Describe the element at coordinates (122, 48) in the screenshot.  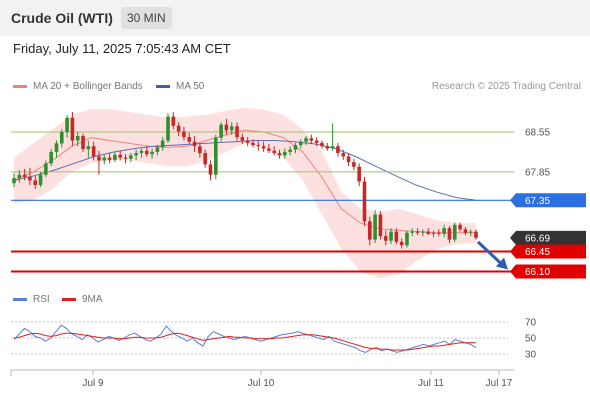
I see `timestamp: Friday, July 11, 2025 7:05:43 AM CET` at that location.